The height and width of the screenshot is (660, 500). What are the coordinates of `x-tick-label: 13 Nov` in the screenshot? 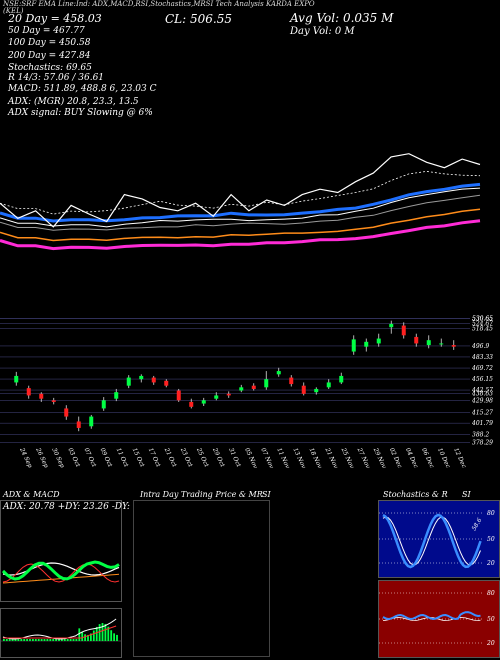 It's located at (299, 458).